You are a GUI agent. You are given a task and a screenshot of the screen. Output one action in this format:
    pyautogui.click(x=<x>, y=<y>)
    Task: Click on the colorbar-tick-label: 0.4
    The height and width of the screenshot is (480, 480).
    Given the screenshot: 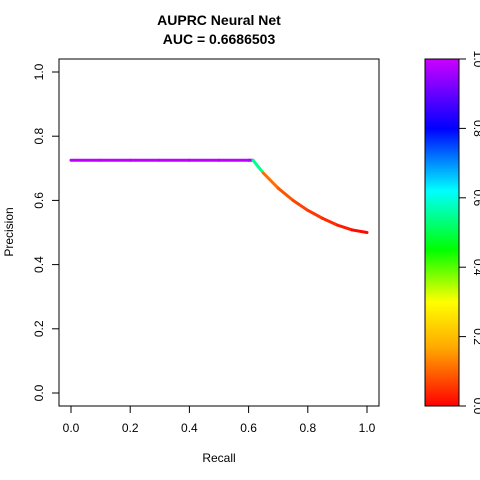 What is the action you would take?
    pyautogui.click(x=475, y=267)
    